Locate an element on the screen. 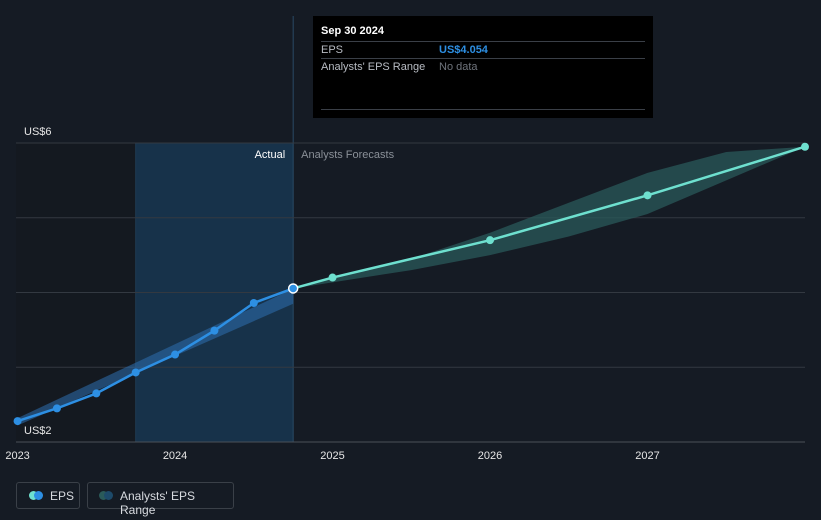 This screenshot has width=821, height=520. tooltip-range-value: No data is located at coordinates (458, 67).